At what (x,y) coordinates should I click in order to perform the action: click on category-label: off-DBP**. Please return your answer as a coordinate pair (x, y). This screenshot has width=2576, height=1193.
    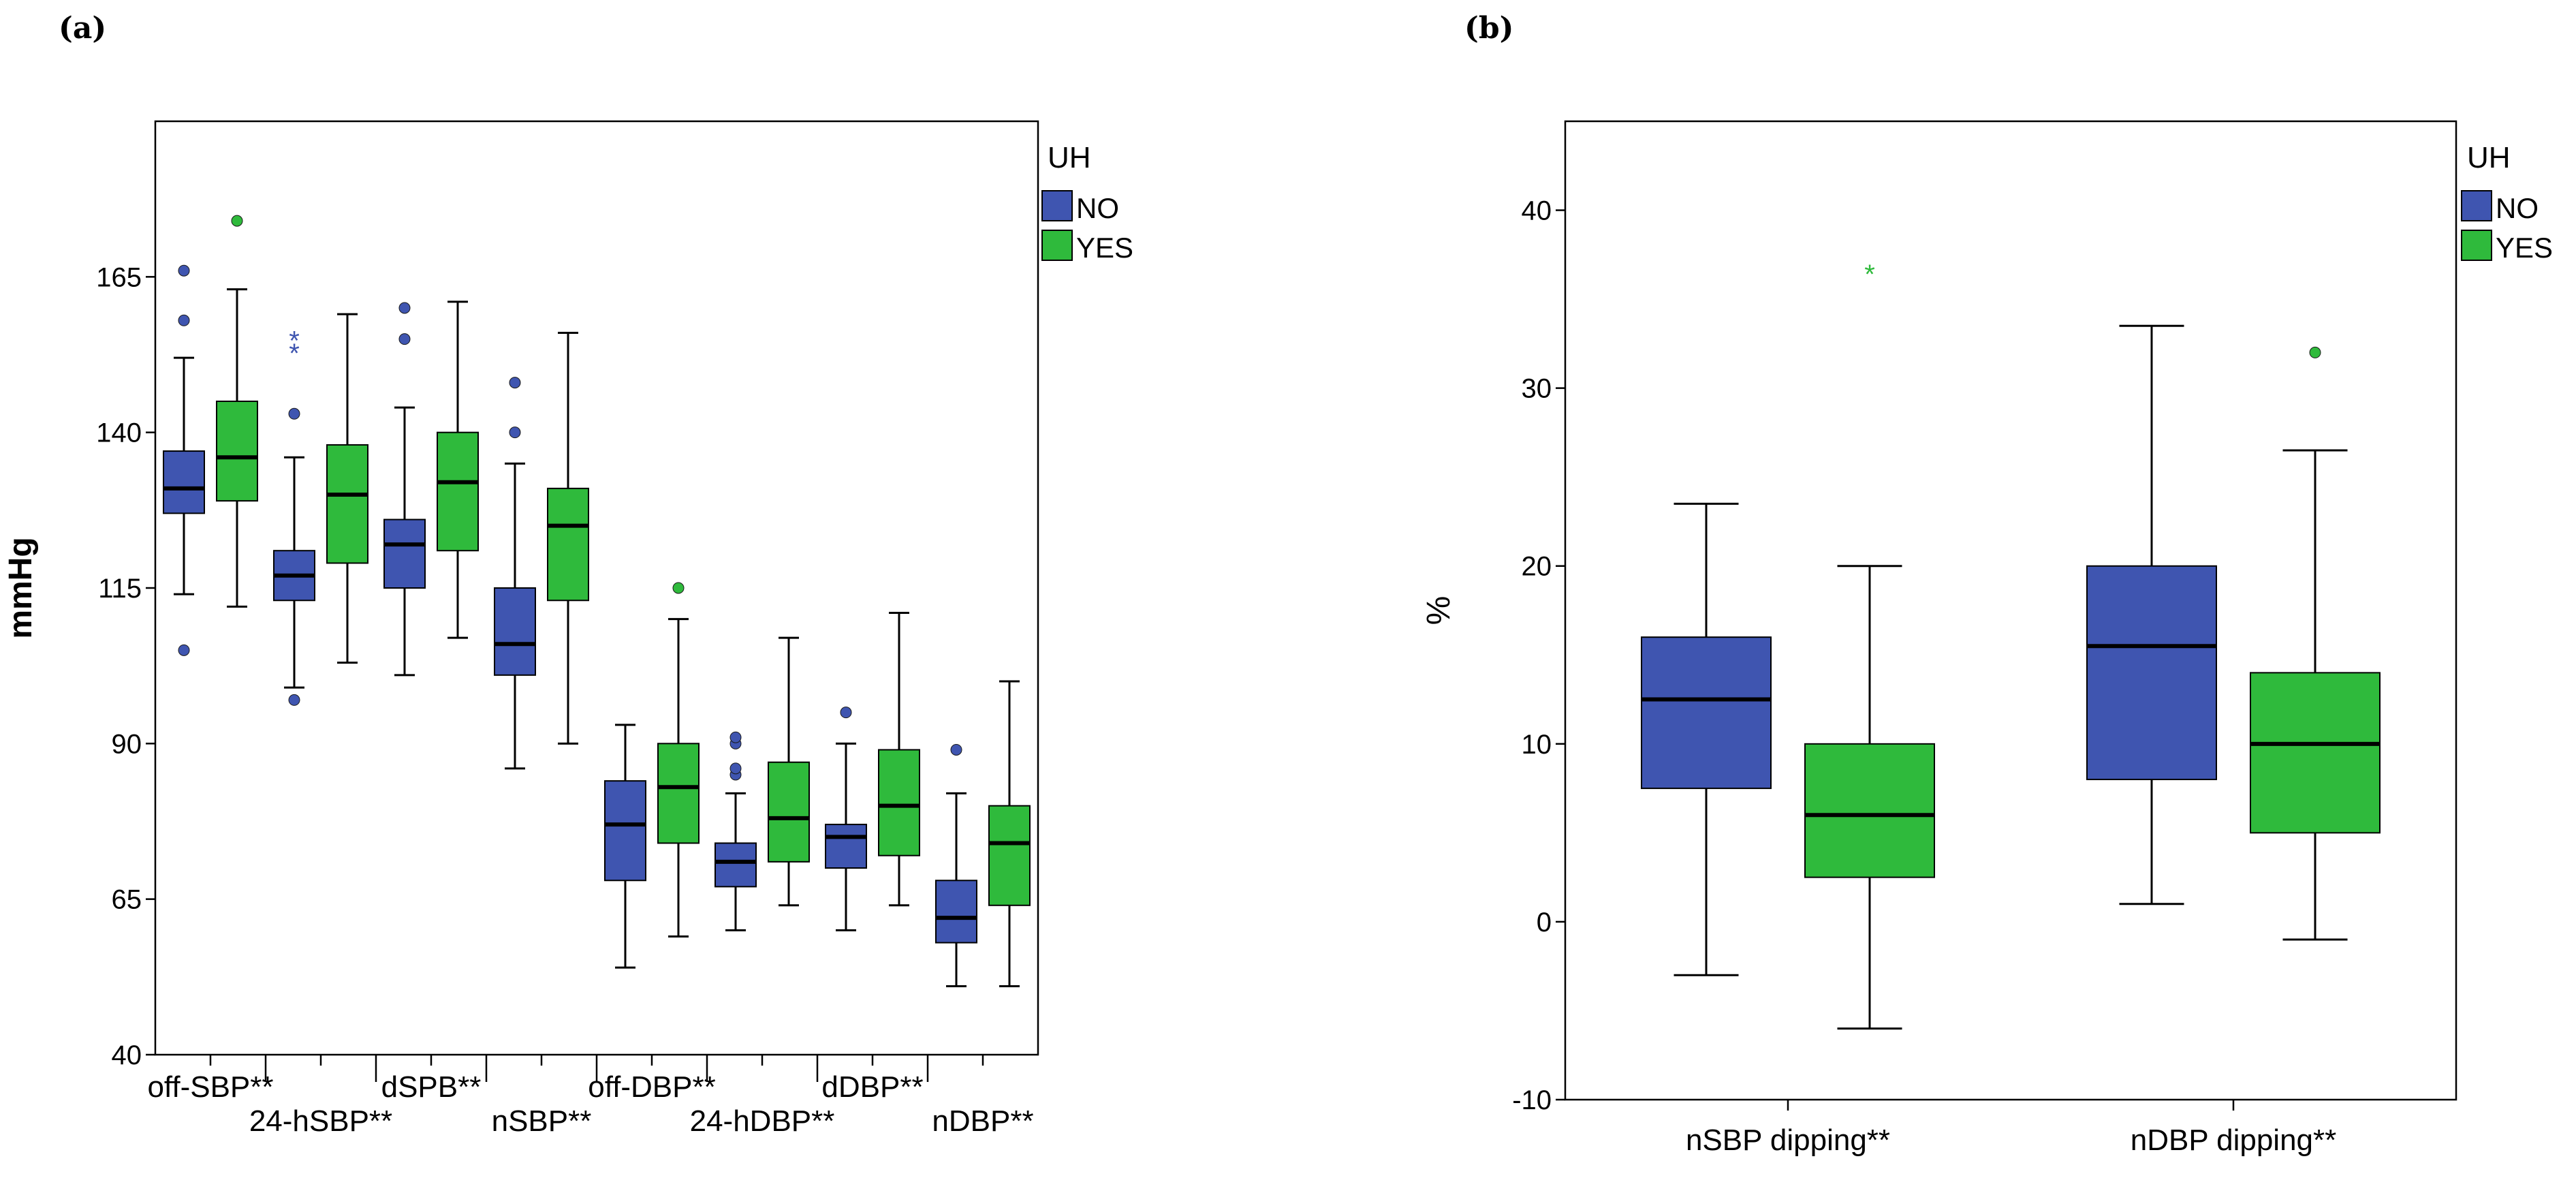
    Looking at the image, I should click on (652, 1087).